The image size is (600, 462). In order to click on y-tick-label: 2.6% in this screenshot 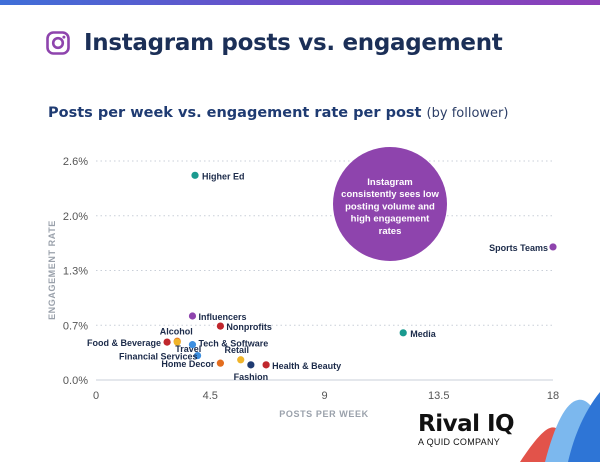, I will do `click(75, 162)`.